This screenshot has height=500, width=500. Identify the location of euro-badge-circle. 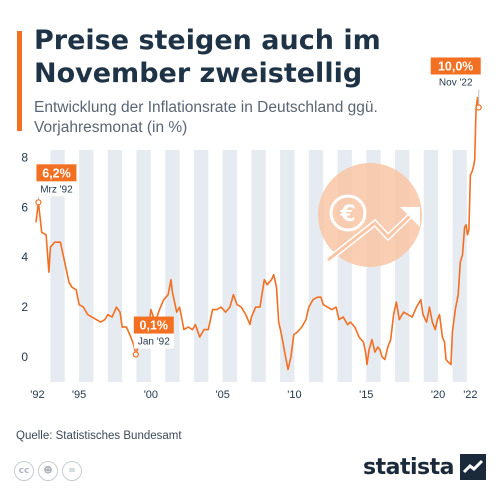
(370, 215).